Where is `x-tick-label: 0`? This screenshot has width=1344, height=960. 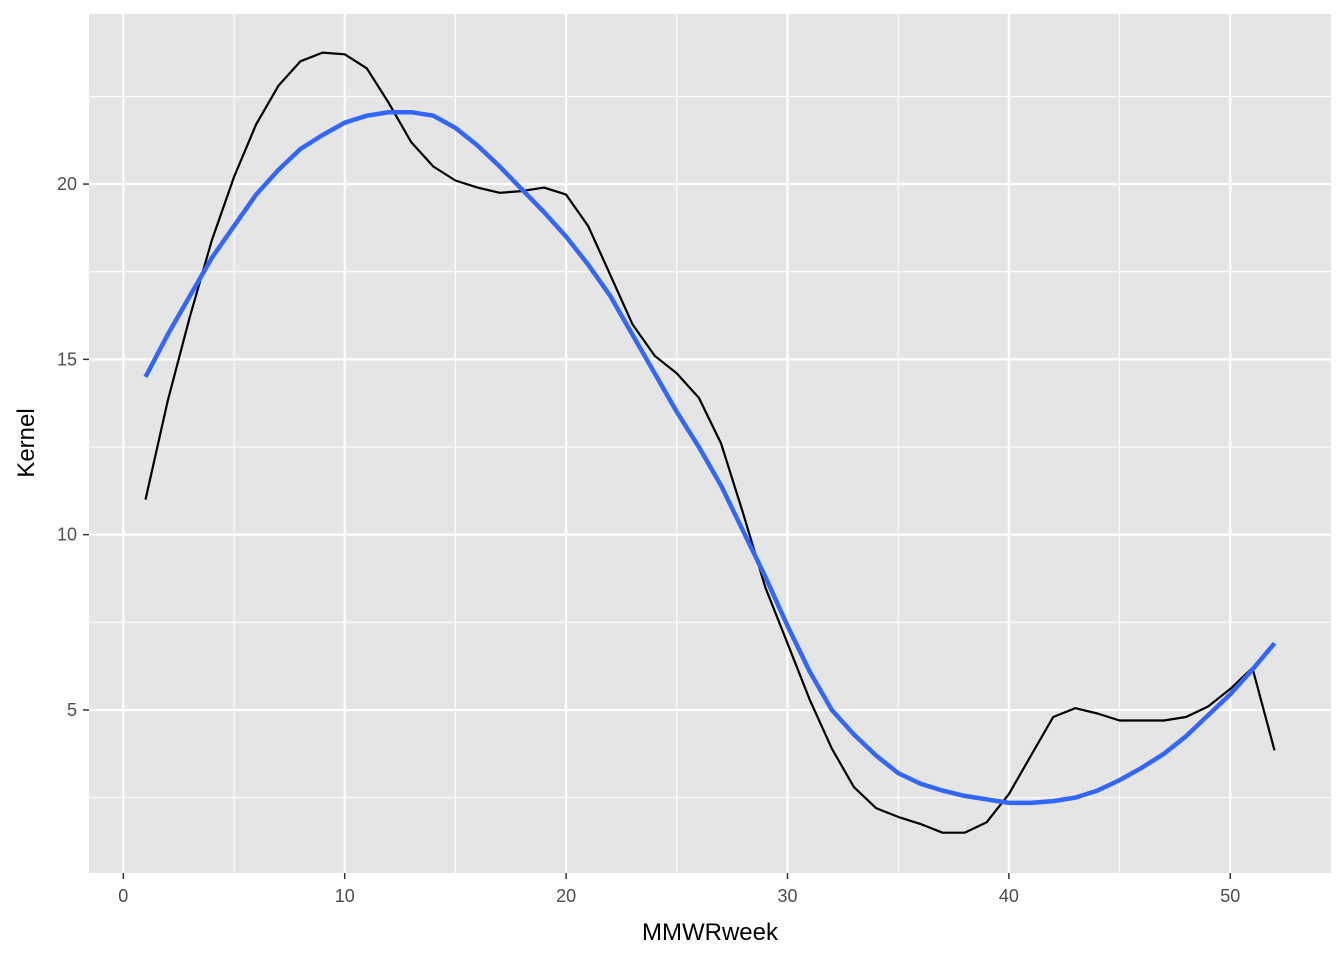 x-tick-label: 0 is located at coordinates (123, 896).